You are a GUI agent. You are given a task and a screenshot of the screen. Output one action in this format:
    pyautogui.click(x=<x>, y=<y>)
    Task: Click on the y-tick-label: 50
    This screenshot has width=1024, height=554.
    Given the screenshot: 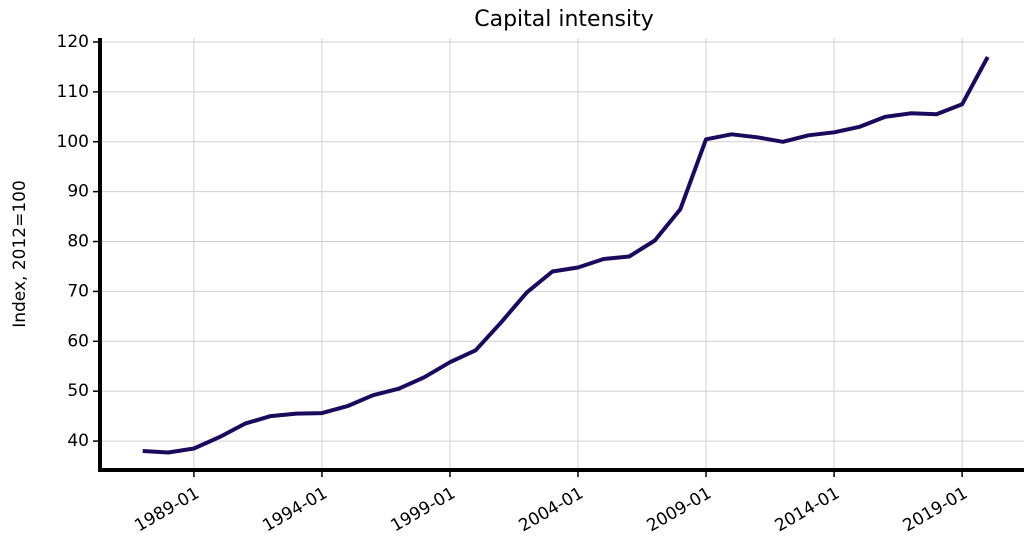 What is the action you would take?
    pyautogui.click(x=78, y=391)
    